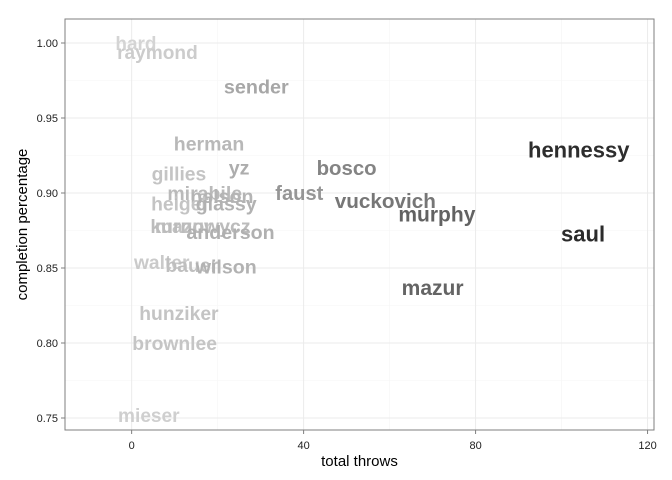 The height and width of the screenshot is (480, 672). Describe the element at coordinates (230, 233) in the screenshot. I see `point-label: anderson` at that location.